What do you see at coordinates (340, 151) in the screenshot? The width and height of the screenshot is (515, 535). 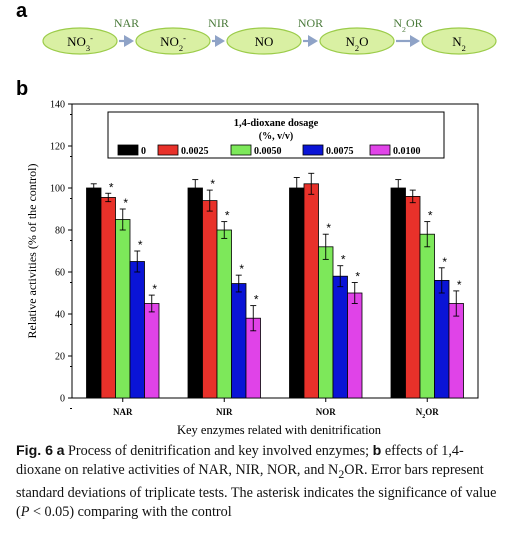 I see `legend-label: 0.0075` at bounding box center [340, 151].